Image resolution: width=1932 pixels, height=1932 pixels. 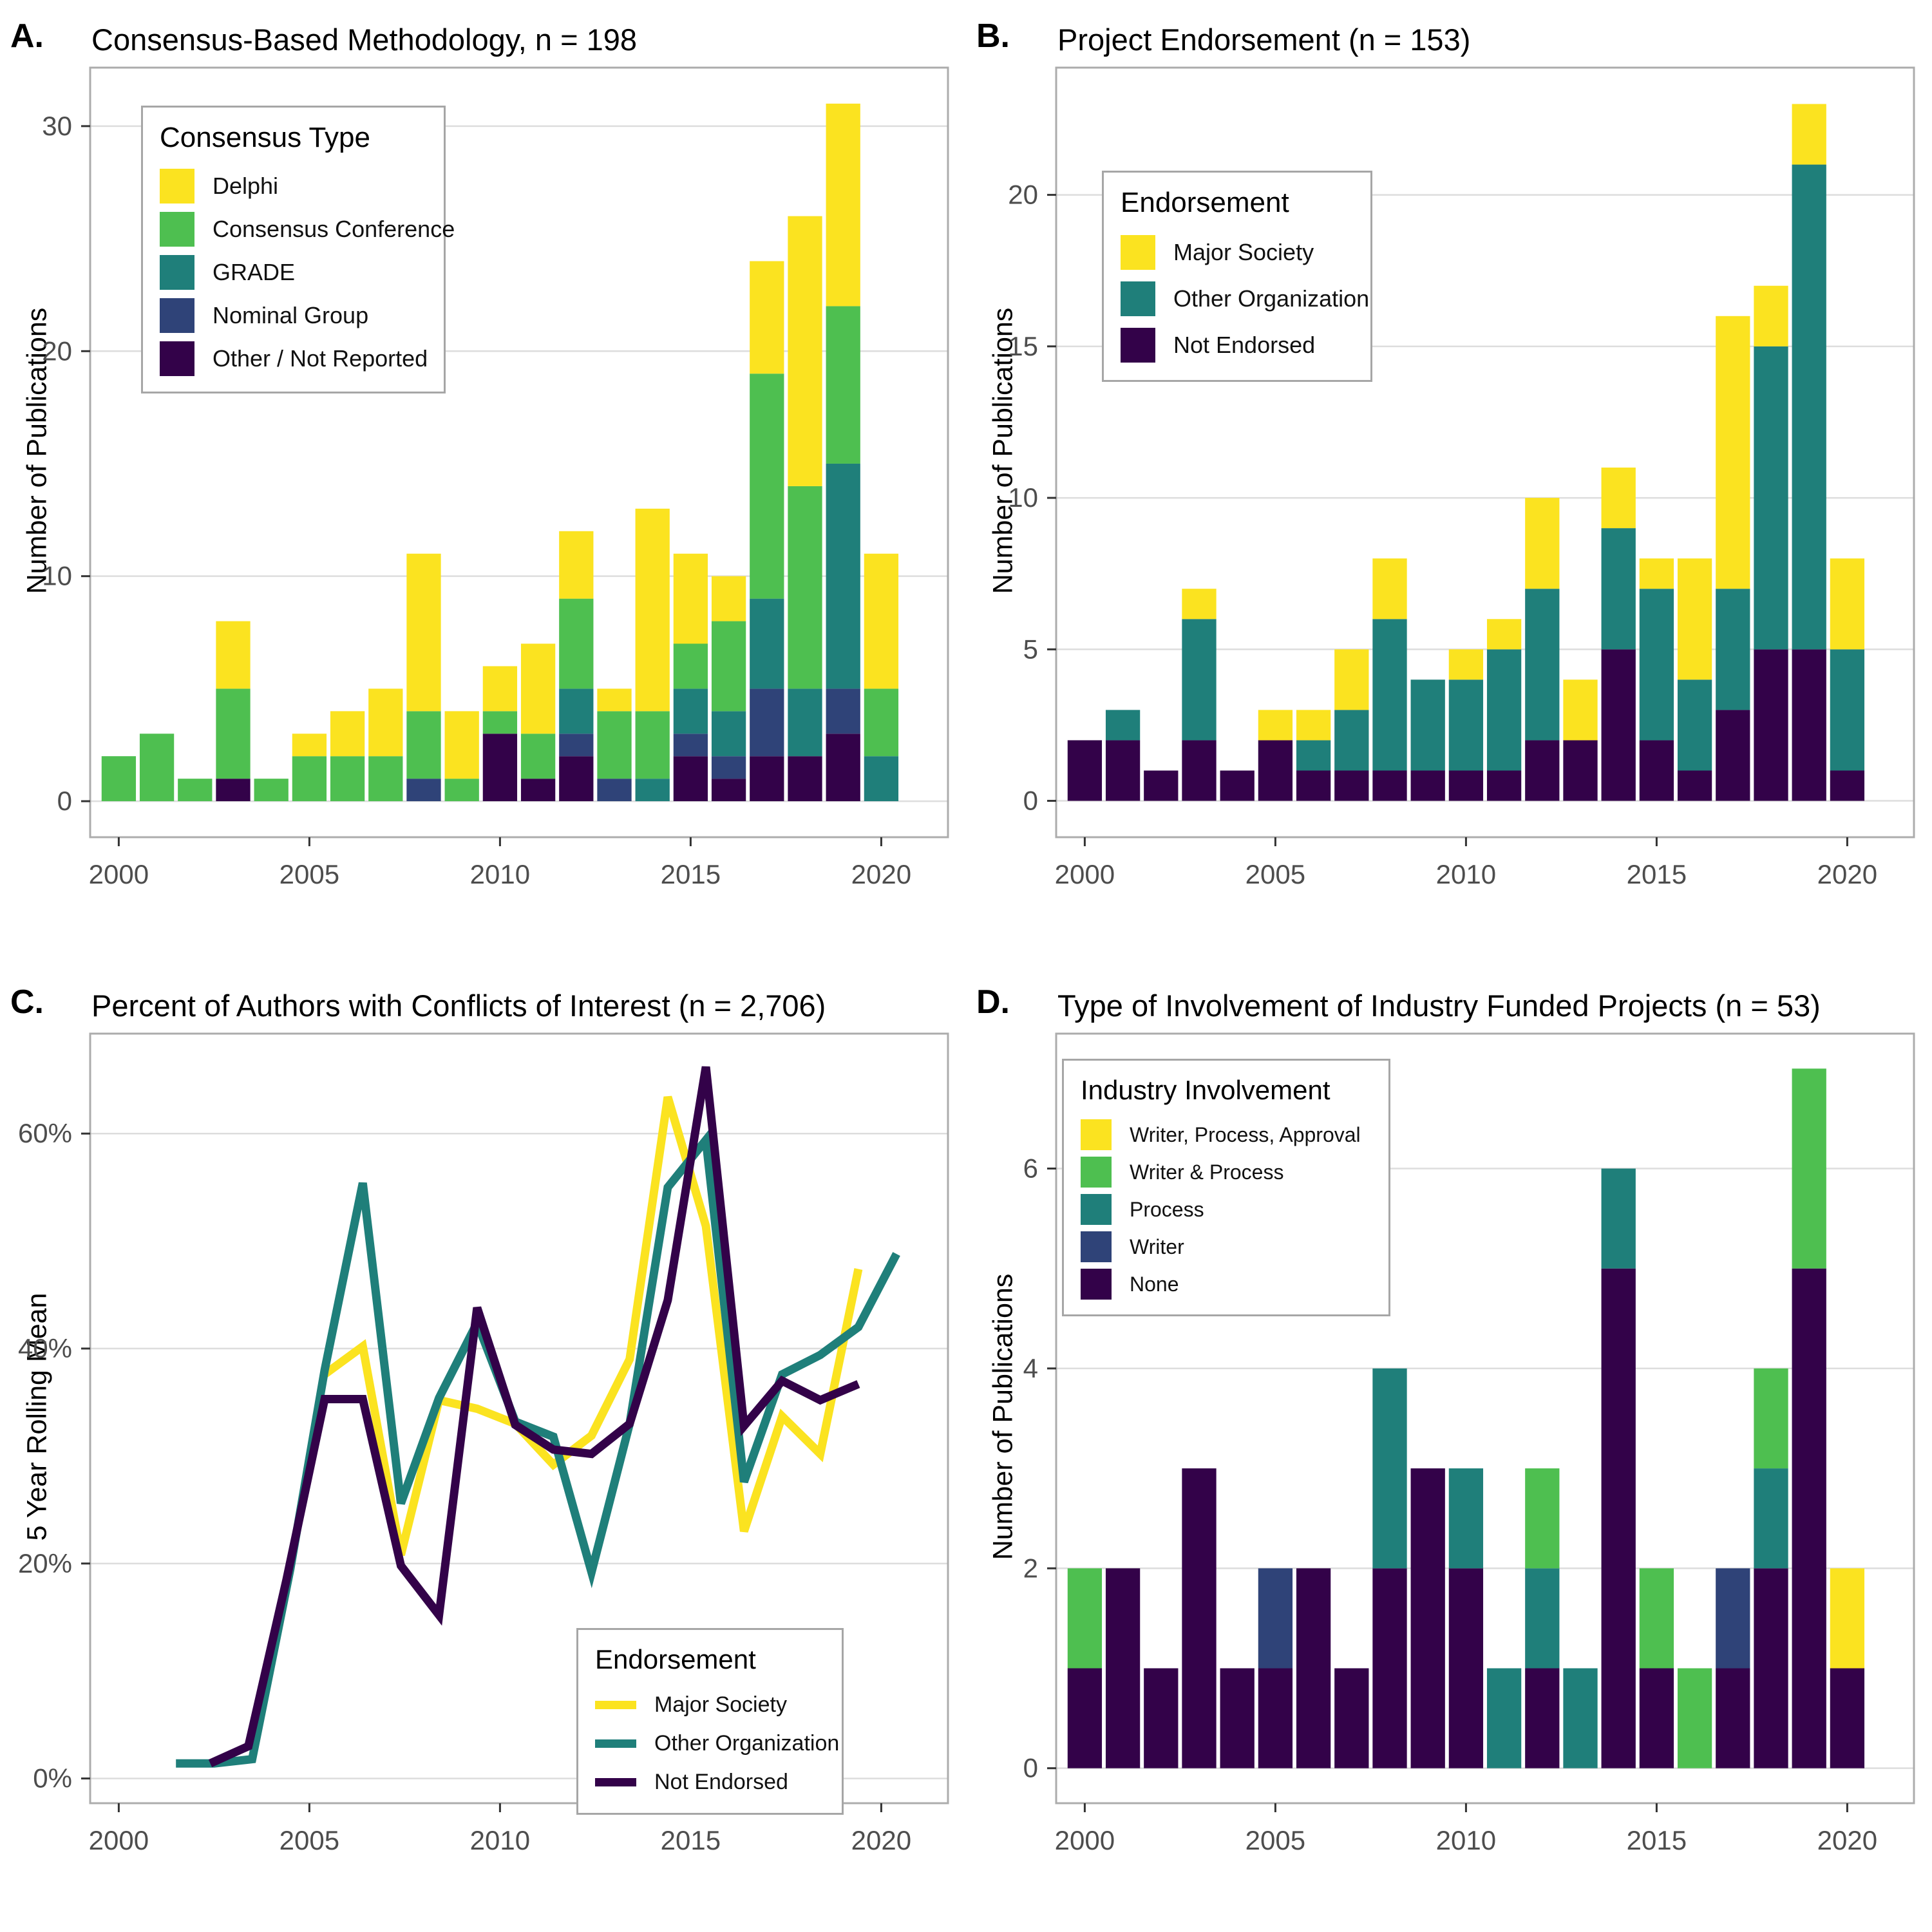 I want to click on legend-item-label: Process, so click(x=1167, y=1209).